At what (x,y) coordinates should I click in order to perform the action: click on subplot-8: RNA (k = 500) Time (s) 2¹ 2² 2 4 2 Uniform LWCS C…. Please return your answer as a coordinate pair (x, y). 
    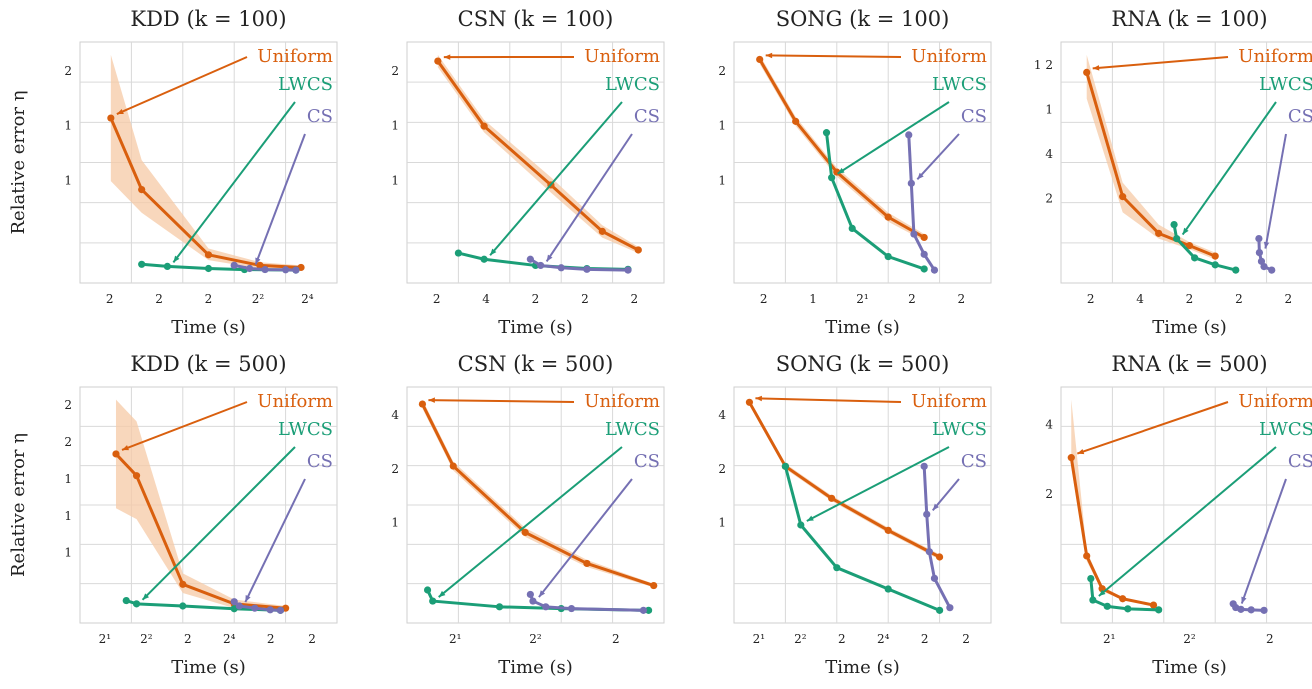
    Looking at the image, I should click on (1178, 515).